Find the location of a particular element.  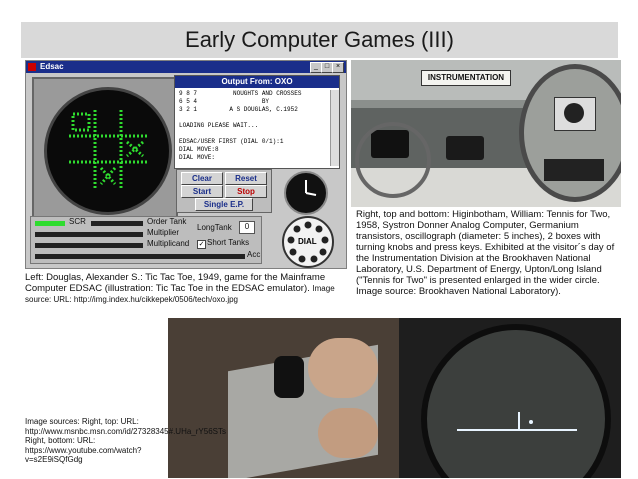

reset-button: Reset is located at coordinates (246, 178).